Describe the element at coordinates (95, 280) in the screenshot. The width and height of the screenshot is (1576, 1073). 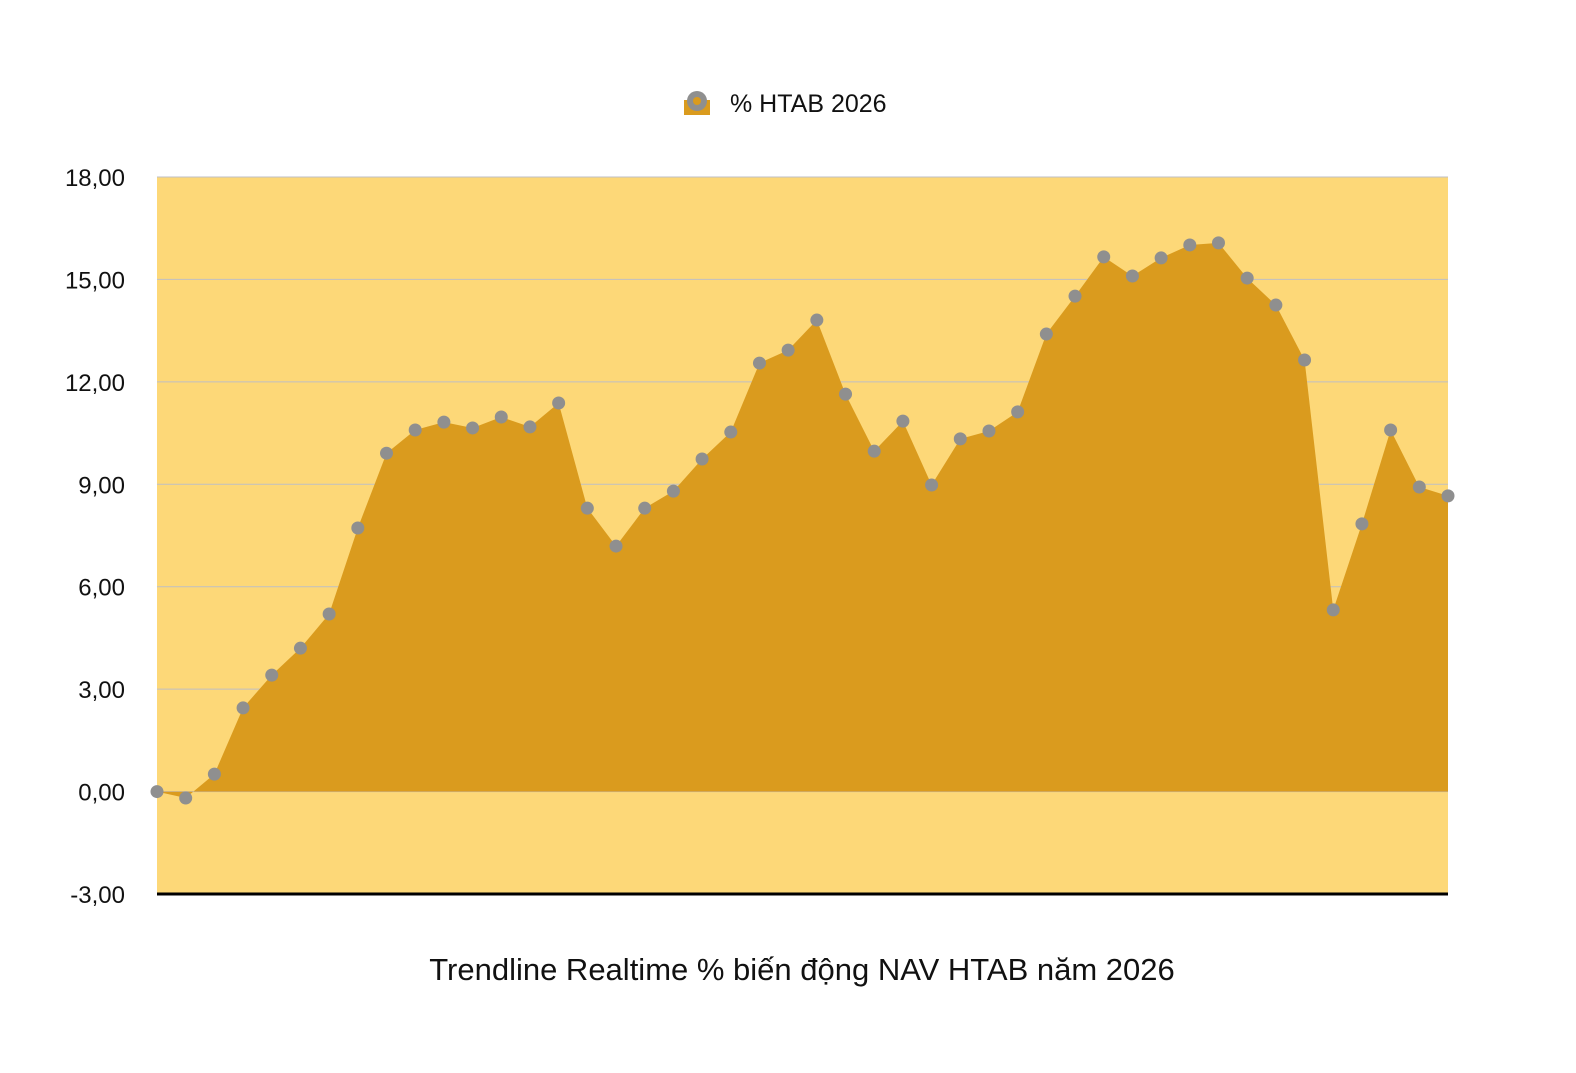
I see `y-tick-label: 15,00` at that location.